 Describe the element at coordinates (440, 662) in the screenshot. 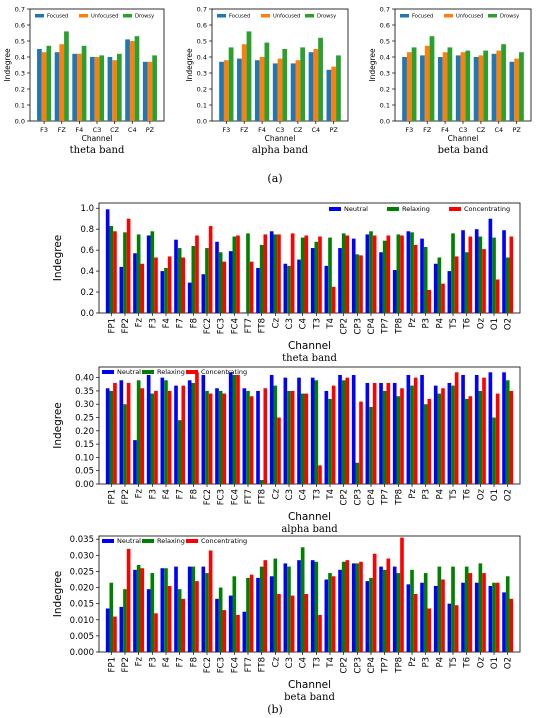

I see `x-tick-label: P4` at that location.